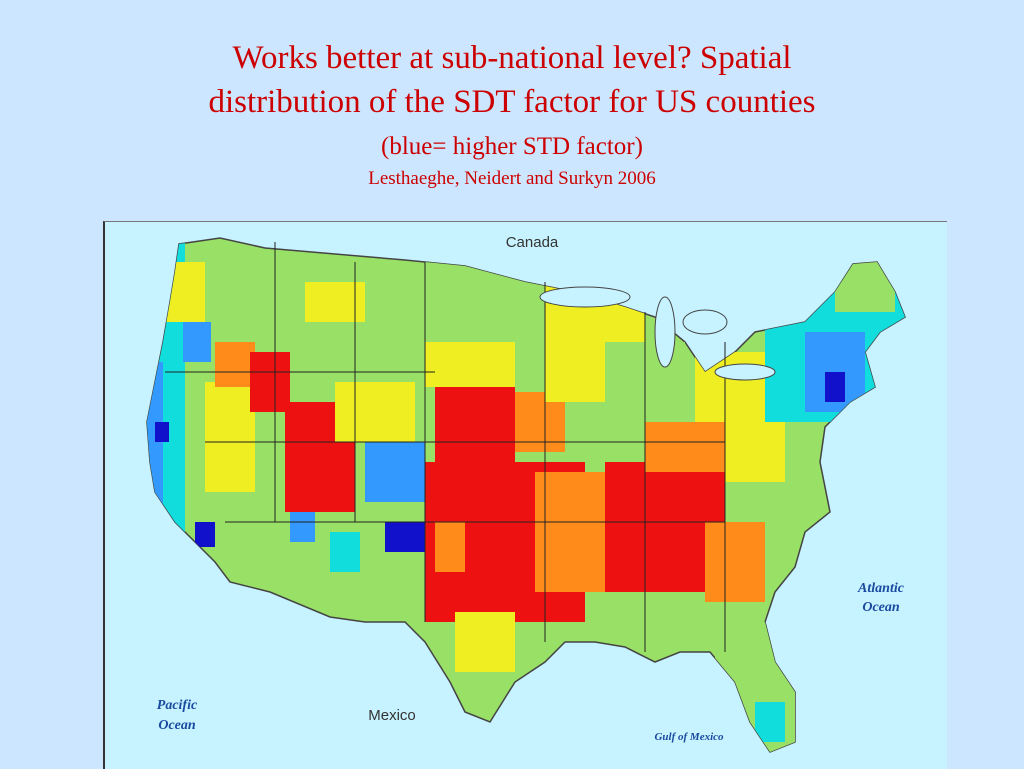 This screenshot has height=769, width=1024. Describe the element at coordinates (755, 452) in the screenshot. I see `region-virginia` at that location.